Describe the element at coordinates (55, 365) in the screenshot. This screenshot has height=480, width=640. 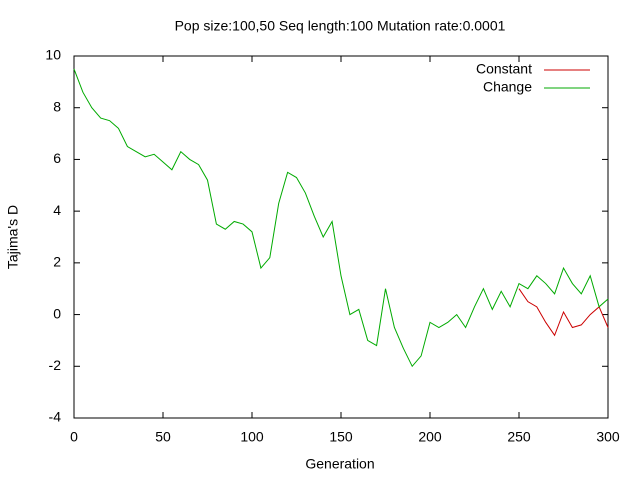
I see `y-tick-label: -2` at that location.